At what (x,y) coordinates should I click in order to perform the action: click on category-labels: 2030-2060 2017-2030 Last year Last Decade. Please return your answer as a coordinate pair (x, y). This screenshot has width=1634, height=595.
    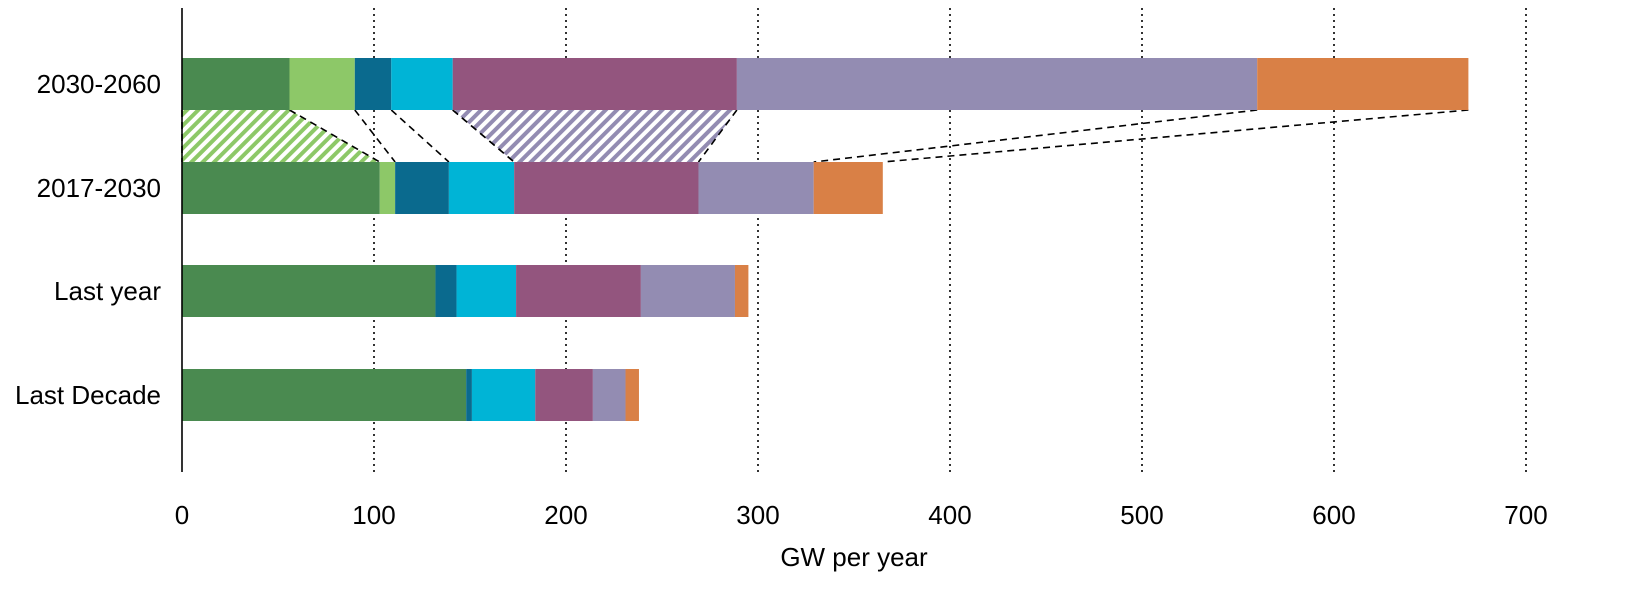
    Looking at the image, I should click on (88, 239).